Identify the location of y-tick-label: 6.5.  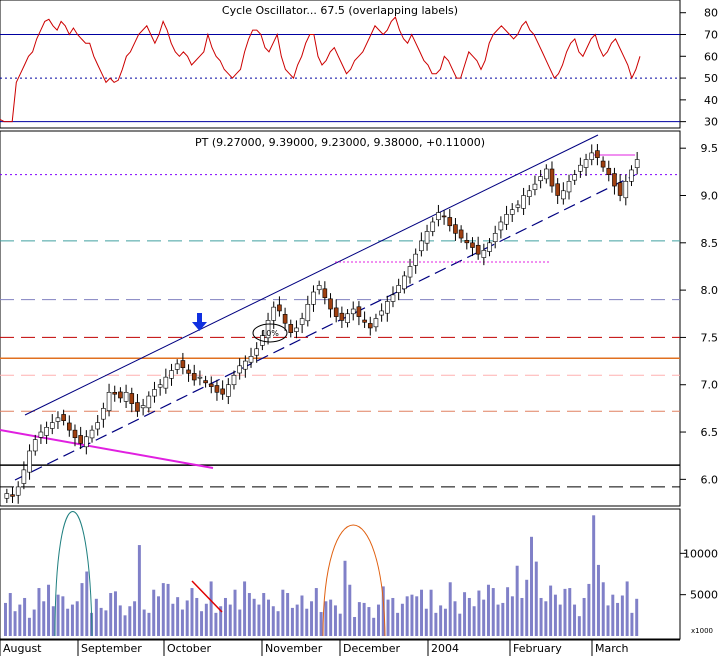
(710, 432).